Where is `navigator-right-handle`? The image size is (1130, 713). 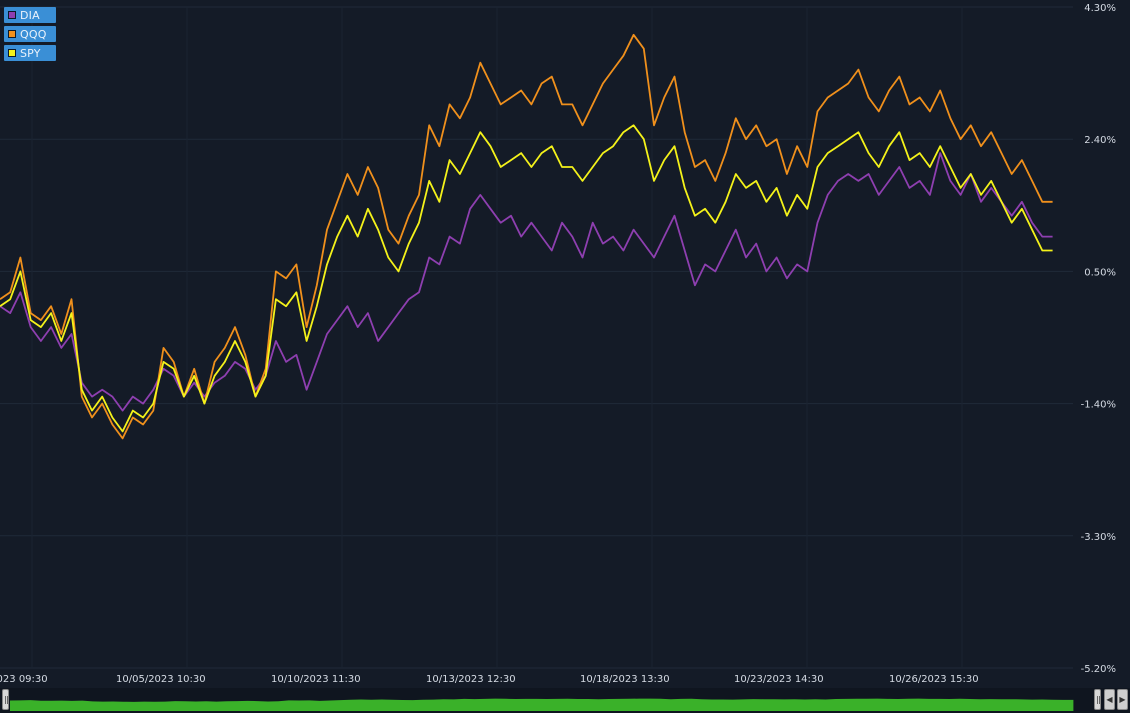
navigator-right-handle is located at coordinates (1097, 699).